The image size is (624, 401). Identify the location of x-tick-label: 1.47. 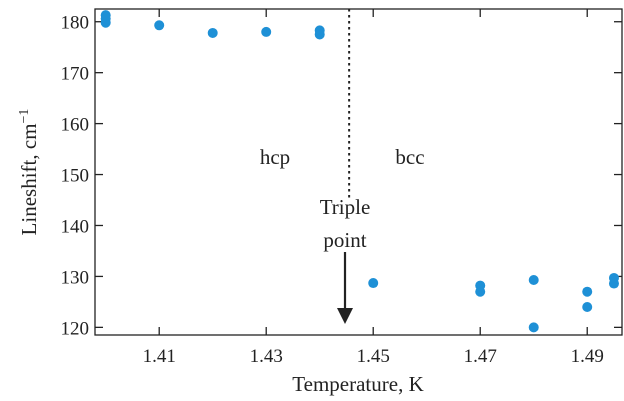
(480, 356).